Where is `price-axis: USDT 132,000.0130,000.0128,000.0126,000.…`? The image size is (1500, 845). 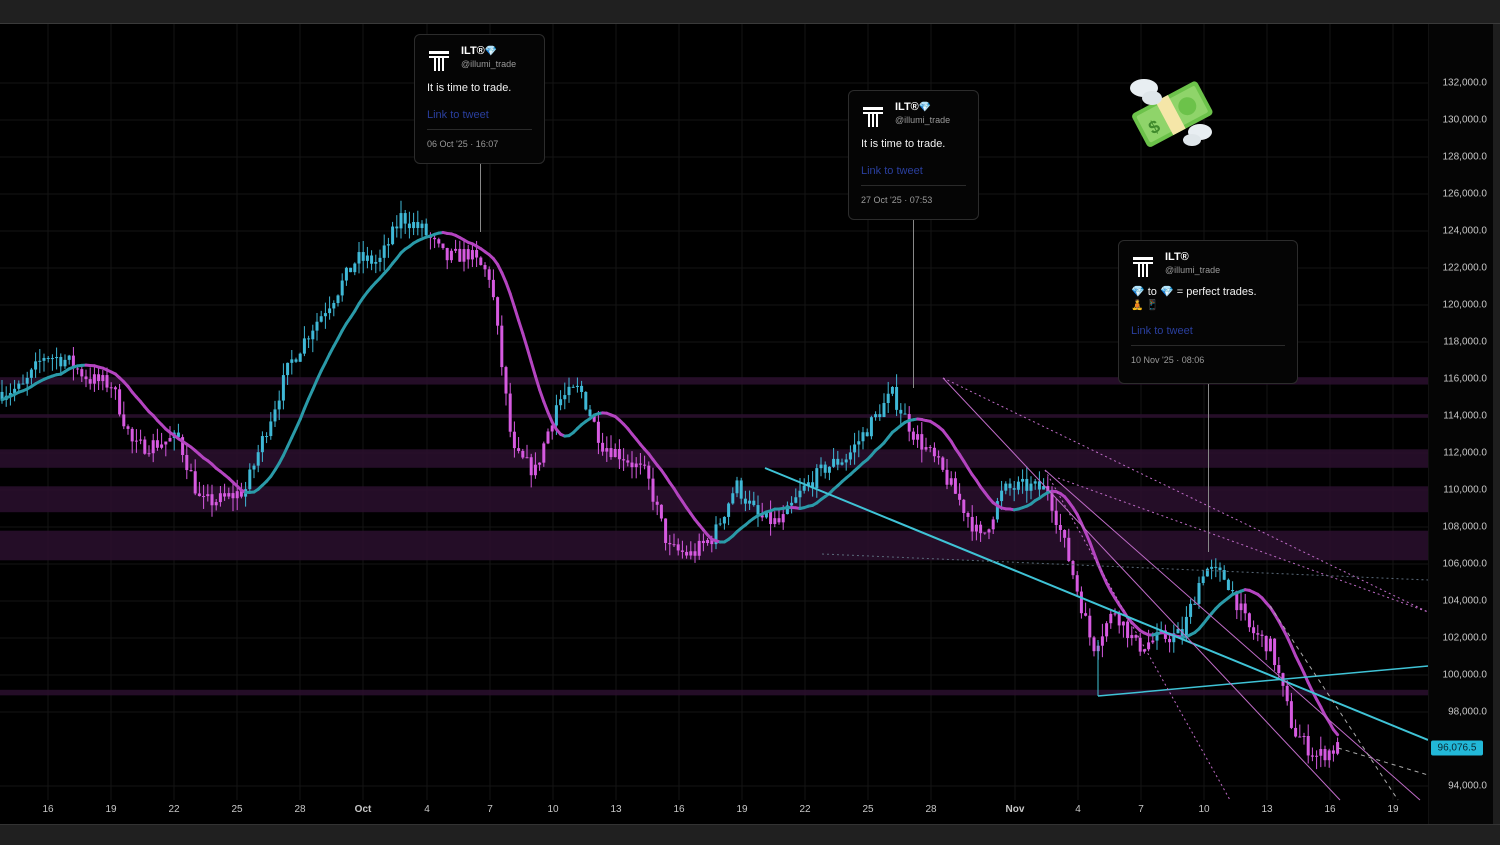 price-axis: USDT 132,000.0130,000.0128,000.0126,000.… is located at coordinates (1460, 424).